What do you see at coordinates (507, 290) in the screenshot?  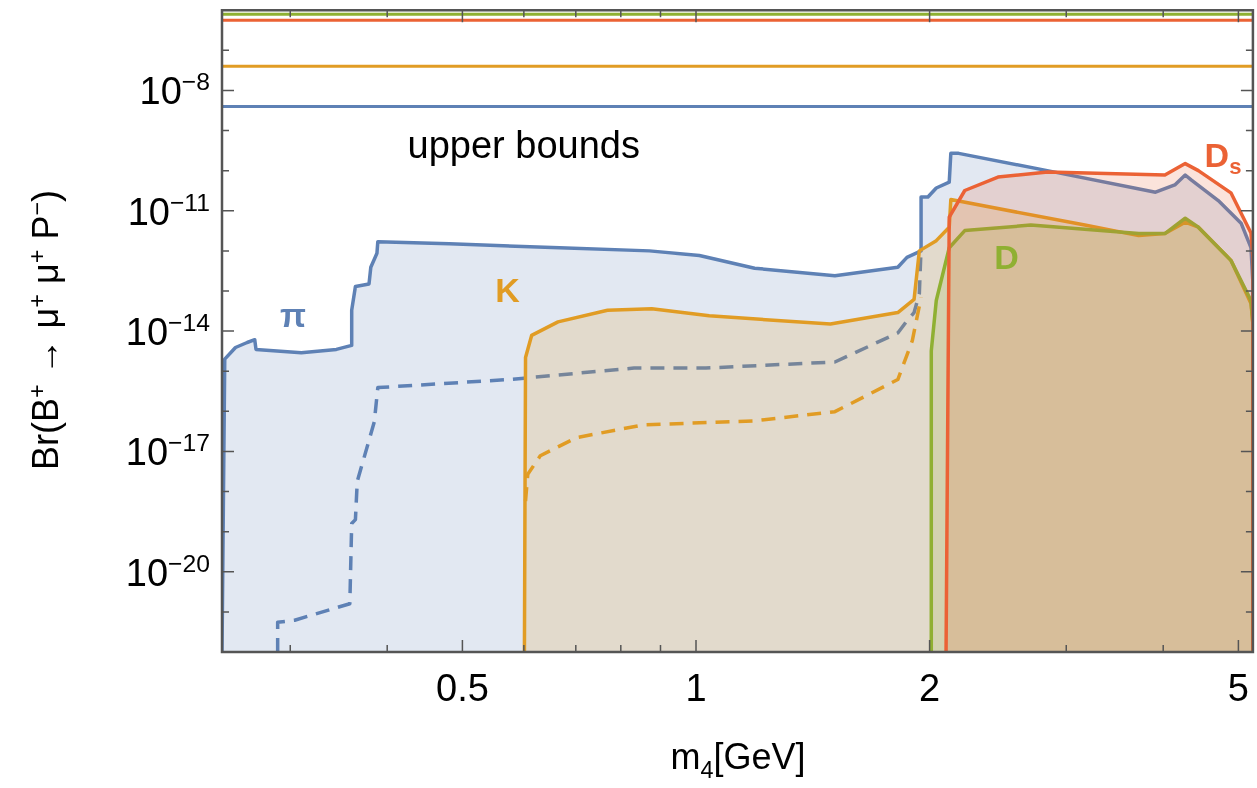 I see `series-label: K` at bounding box center [507, 290].